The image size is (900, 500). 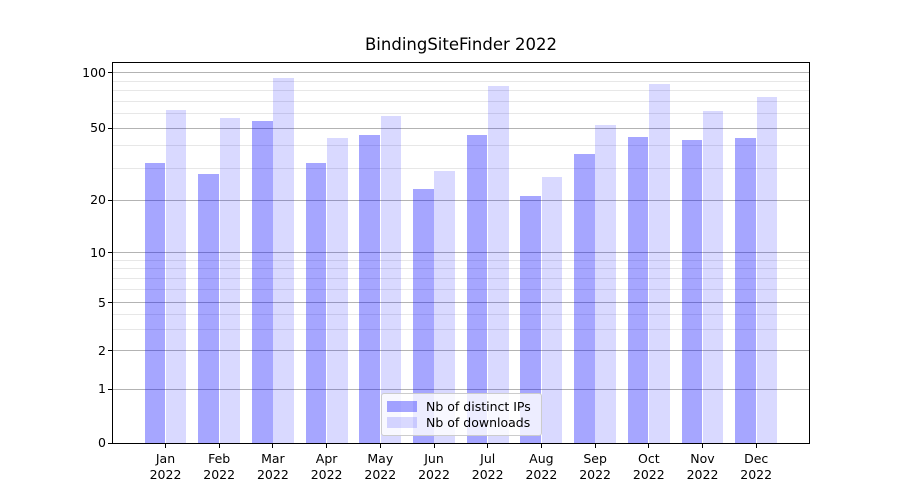 I want to click on bar-apr-downloads, so click(x=337, y=290).